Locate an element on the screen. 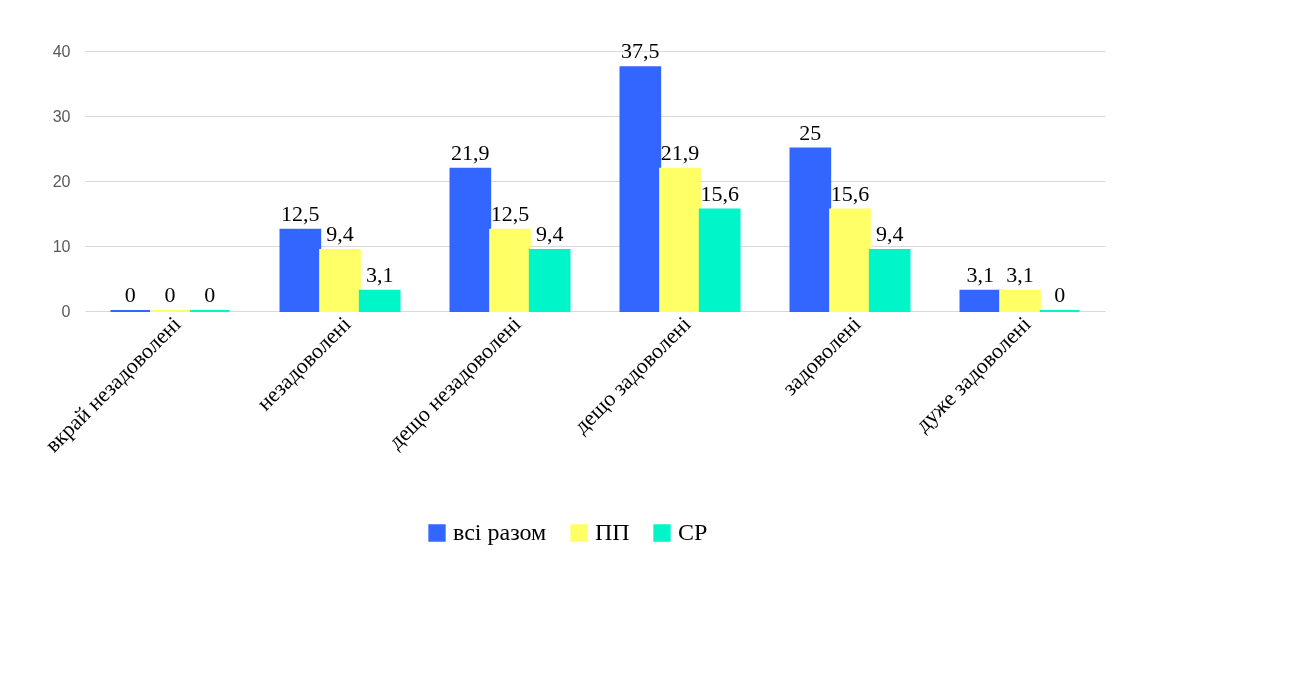  y-tick-label: 30 is located at coordinates (61, 116).